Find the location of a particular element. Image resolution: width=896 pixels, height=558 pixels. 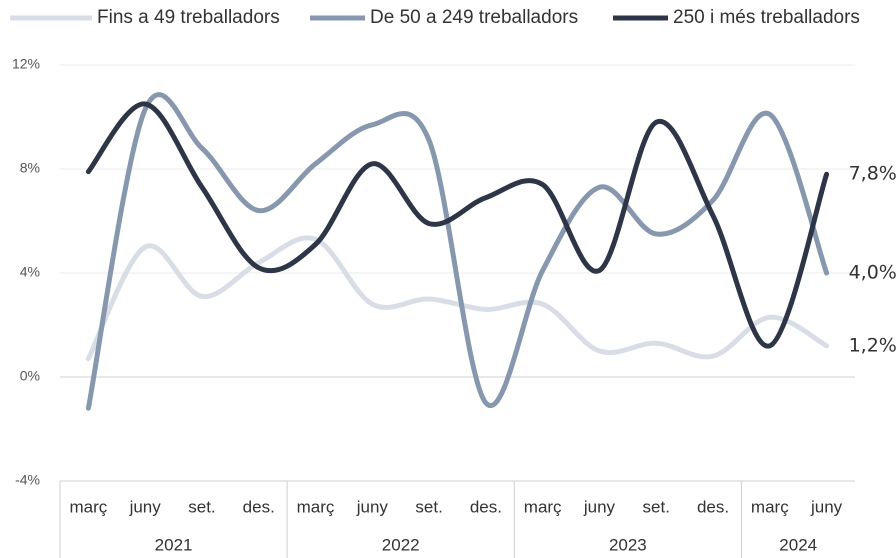

y-tick-label: -4% is located at coordinates (27, 480).